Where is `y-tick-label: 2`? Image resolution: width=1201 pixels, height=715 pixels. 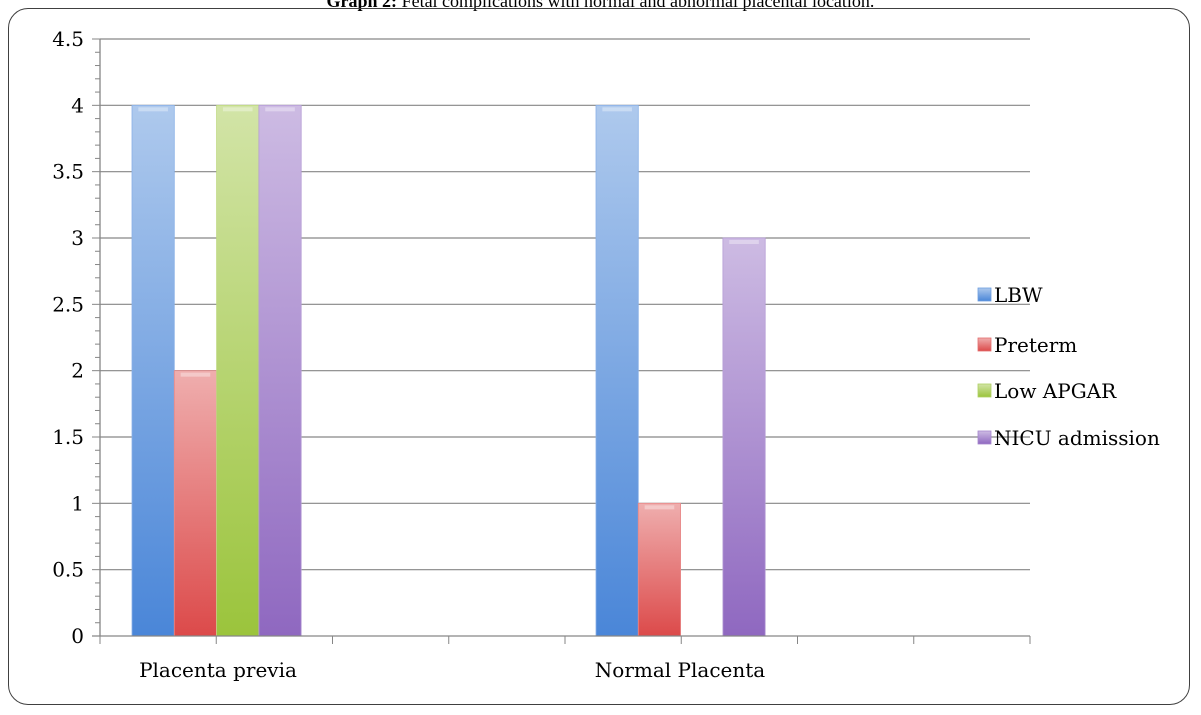 y-tick-label: 2 is located at coordinates (77, 371).